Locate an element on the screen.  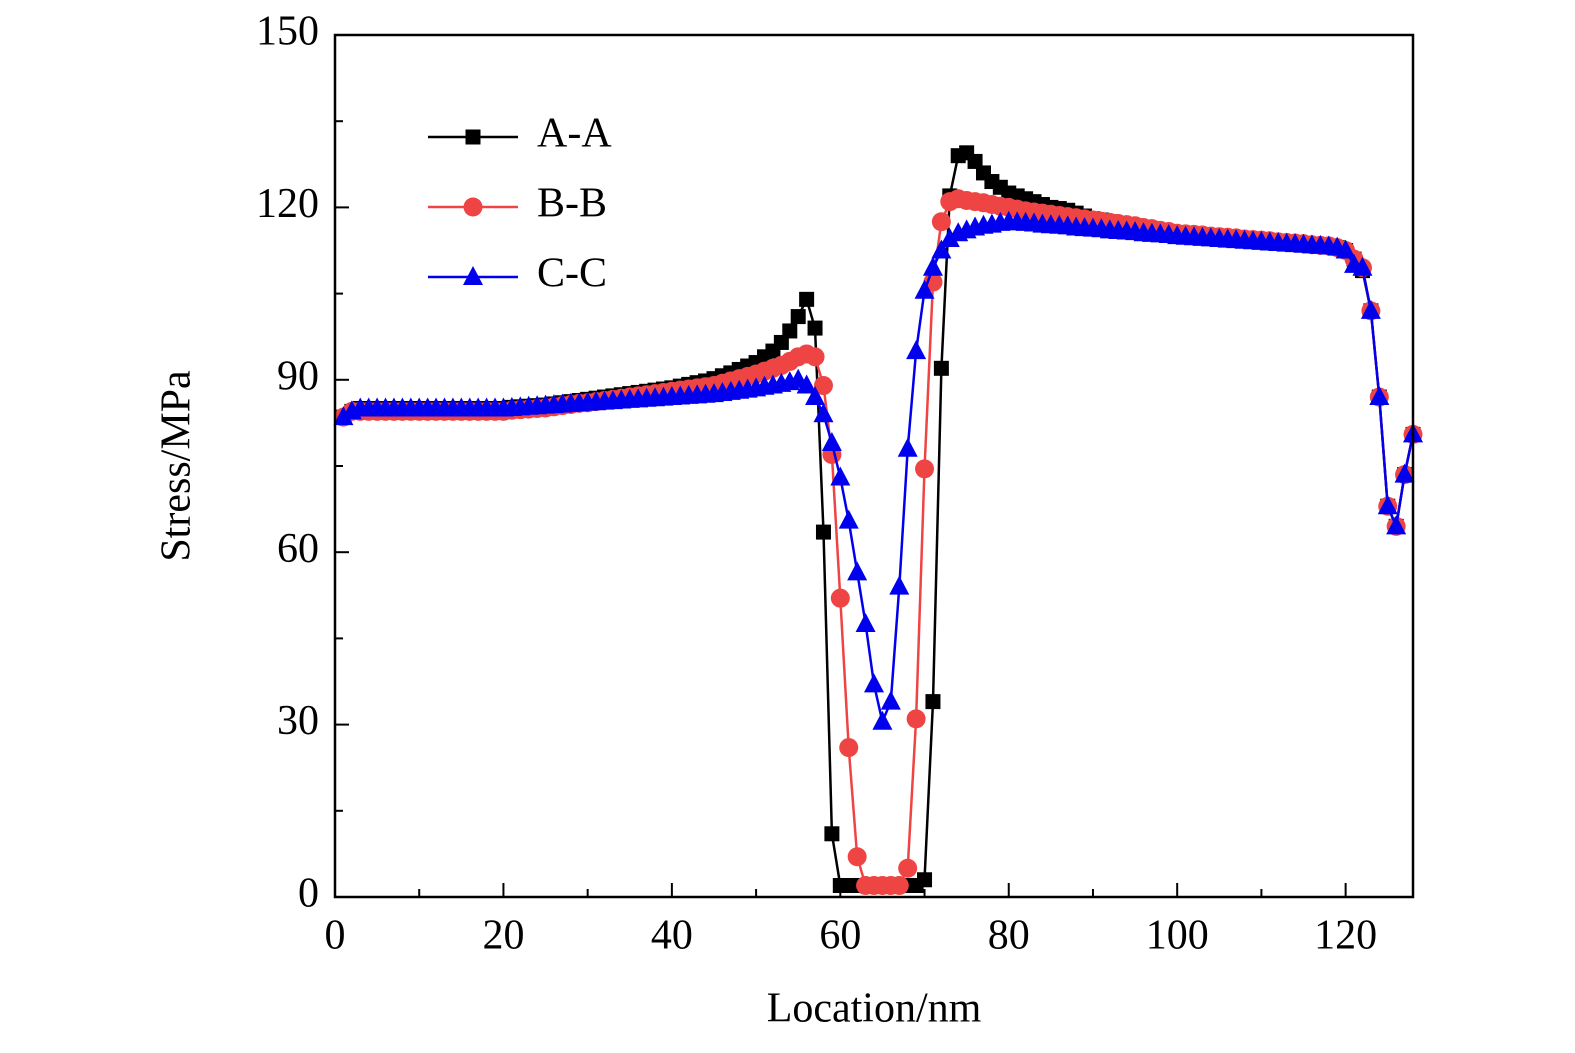
y-tick-label: 60 is located at coordinates (298, 549).